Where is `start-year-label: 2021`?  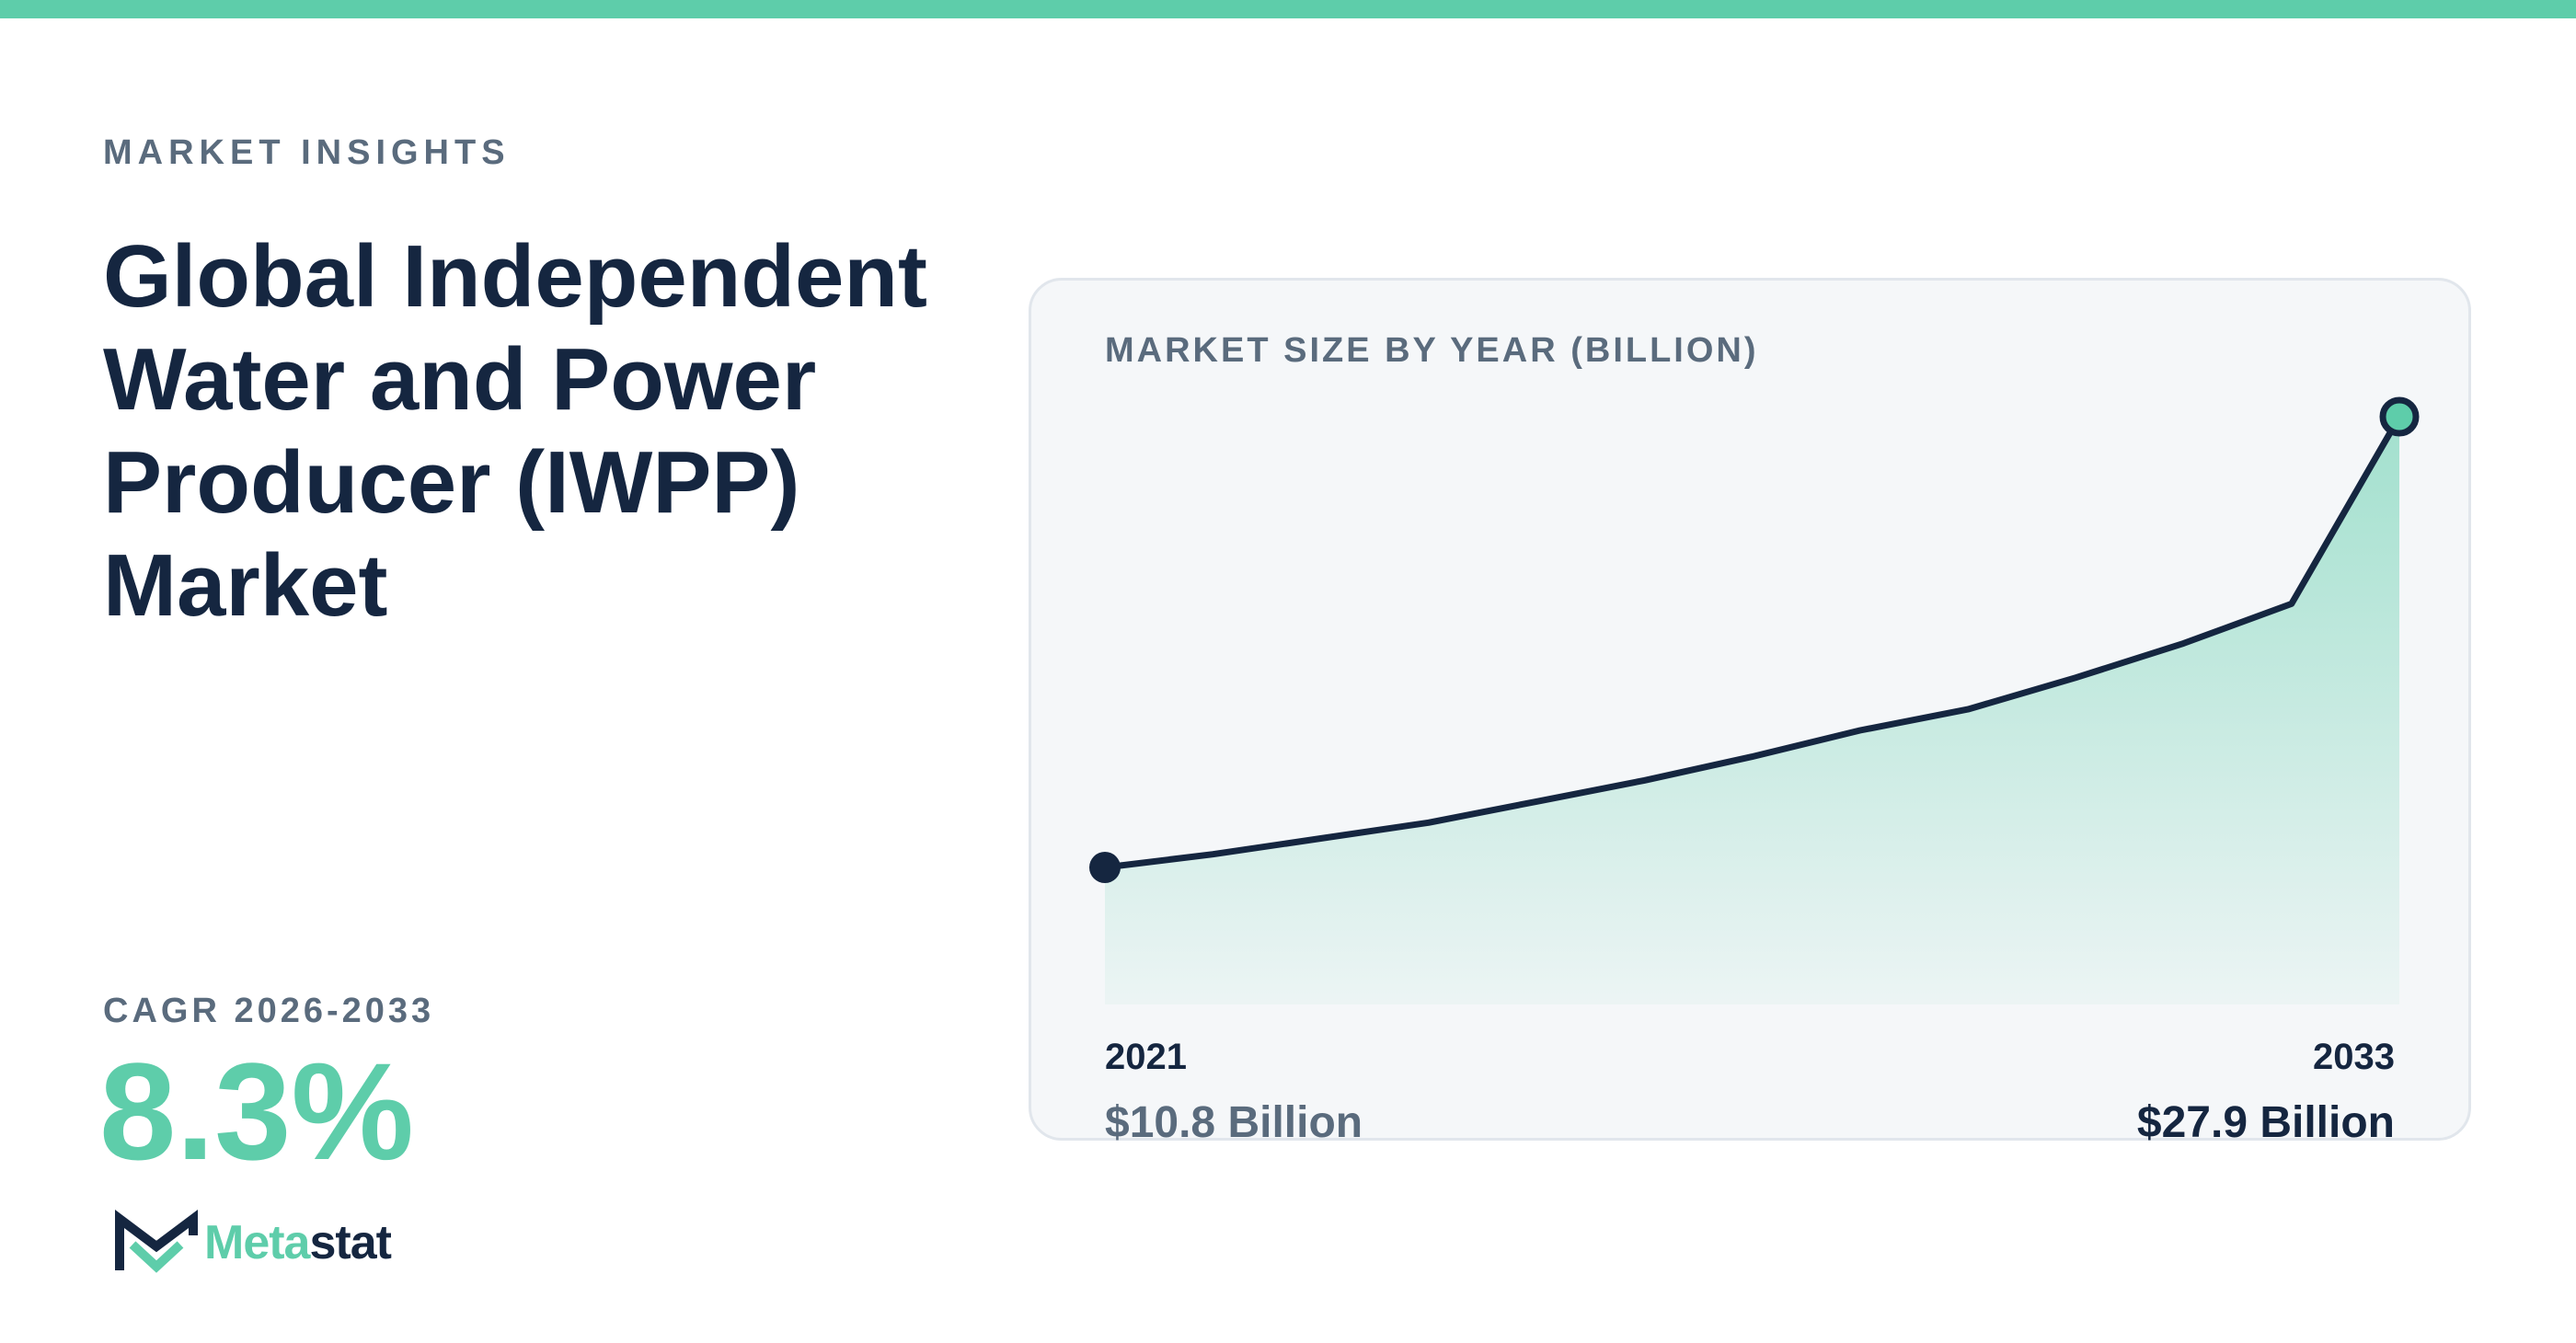 start-year-label: 2021 is located at coordinates (1146, 1057).